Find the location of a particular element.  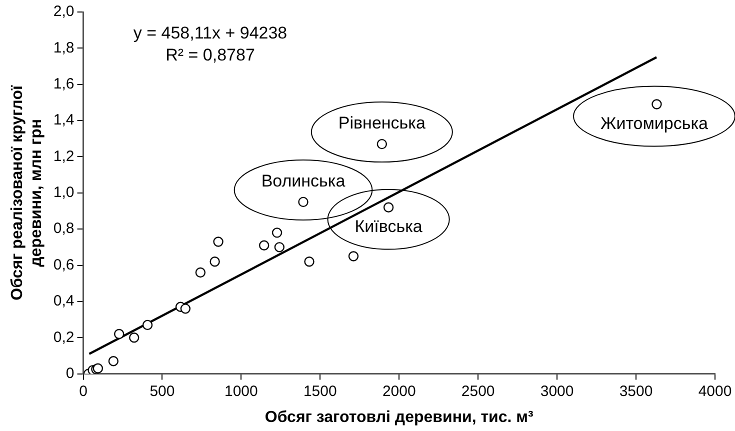

y-axis-title: Обсяг реалізованої круглої деревини, млн грн is located at coordinates (27, 192).